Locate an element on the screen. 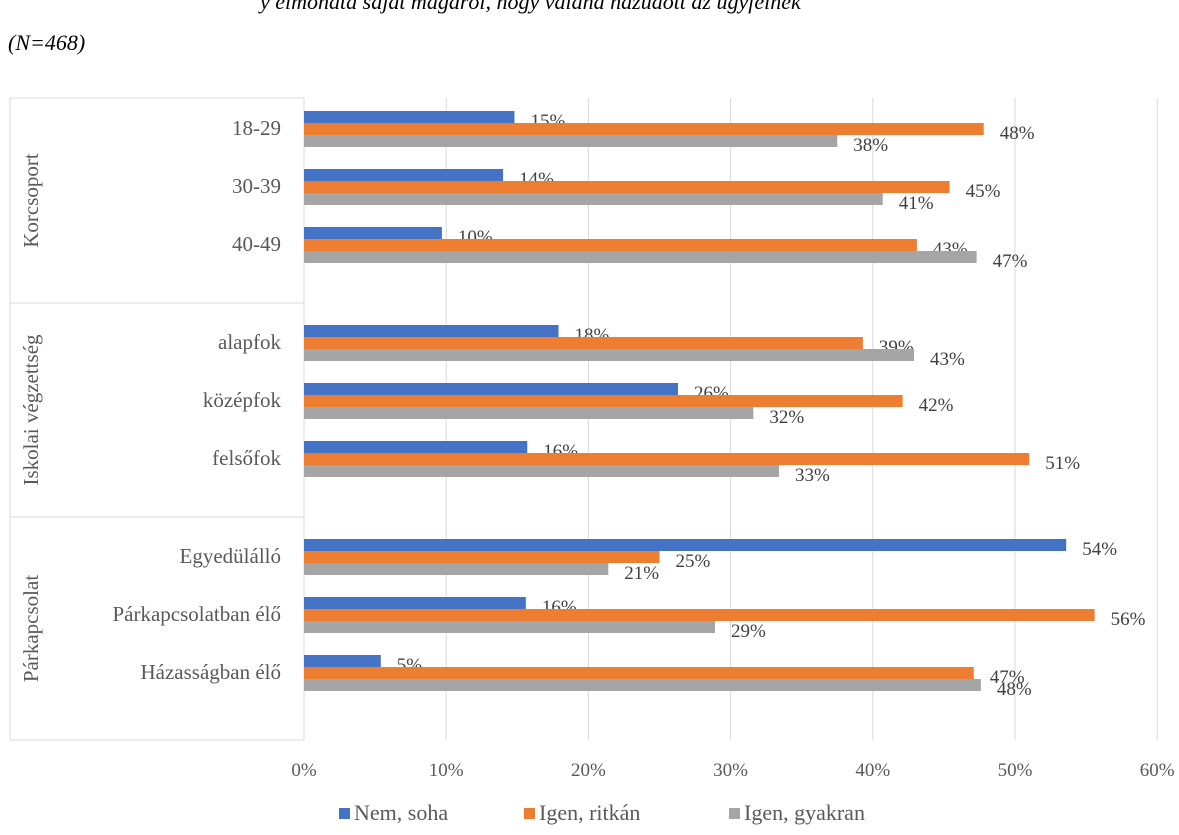 This screenshot has width=1179, height=835. legend-label: Igen, gyakran is located at coordinates (804, 812).